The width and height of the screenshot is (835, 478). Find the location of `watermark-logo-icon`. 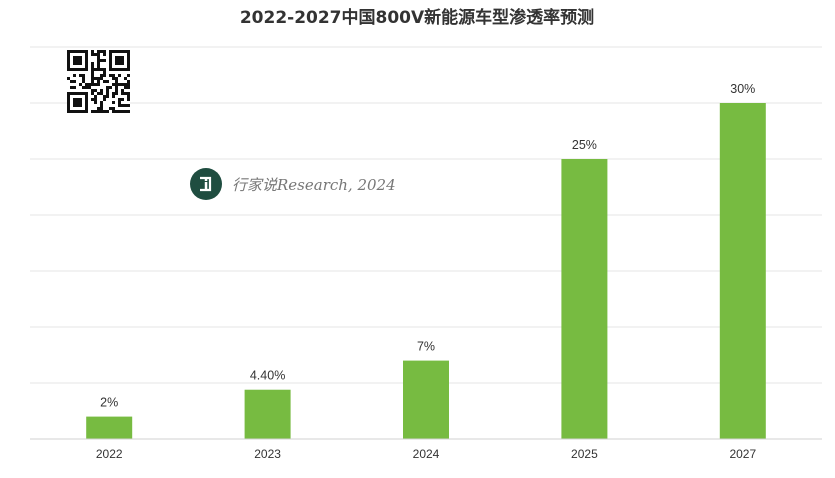

watermark-logo-icon is located at coordinates (206, 184).